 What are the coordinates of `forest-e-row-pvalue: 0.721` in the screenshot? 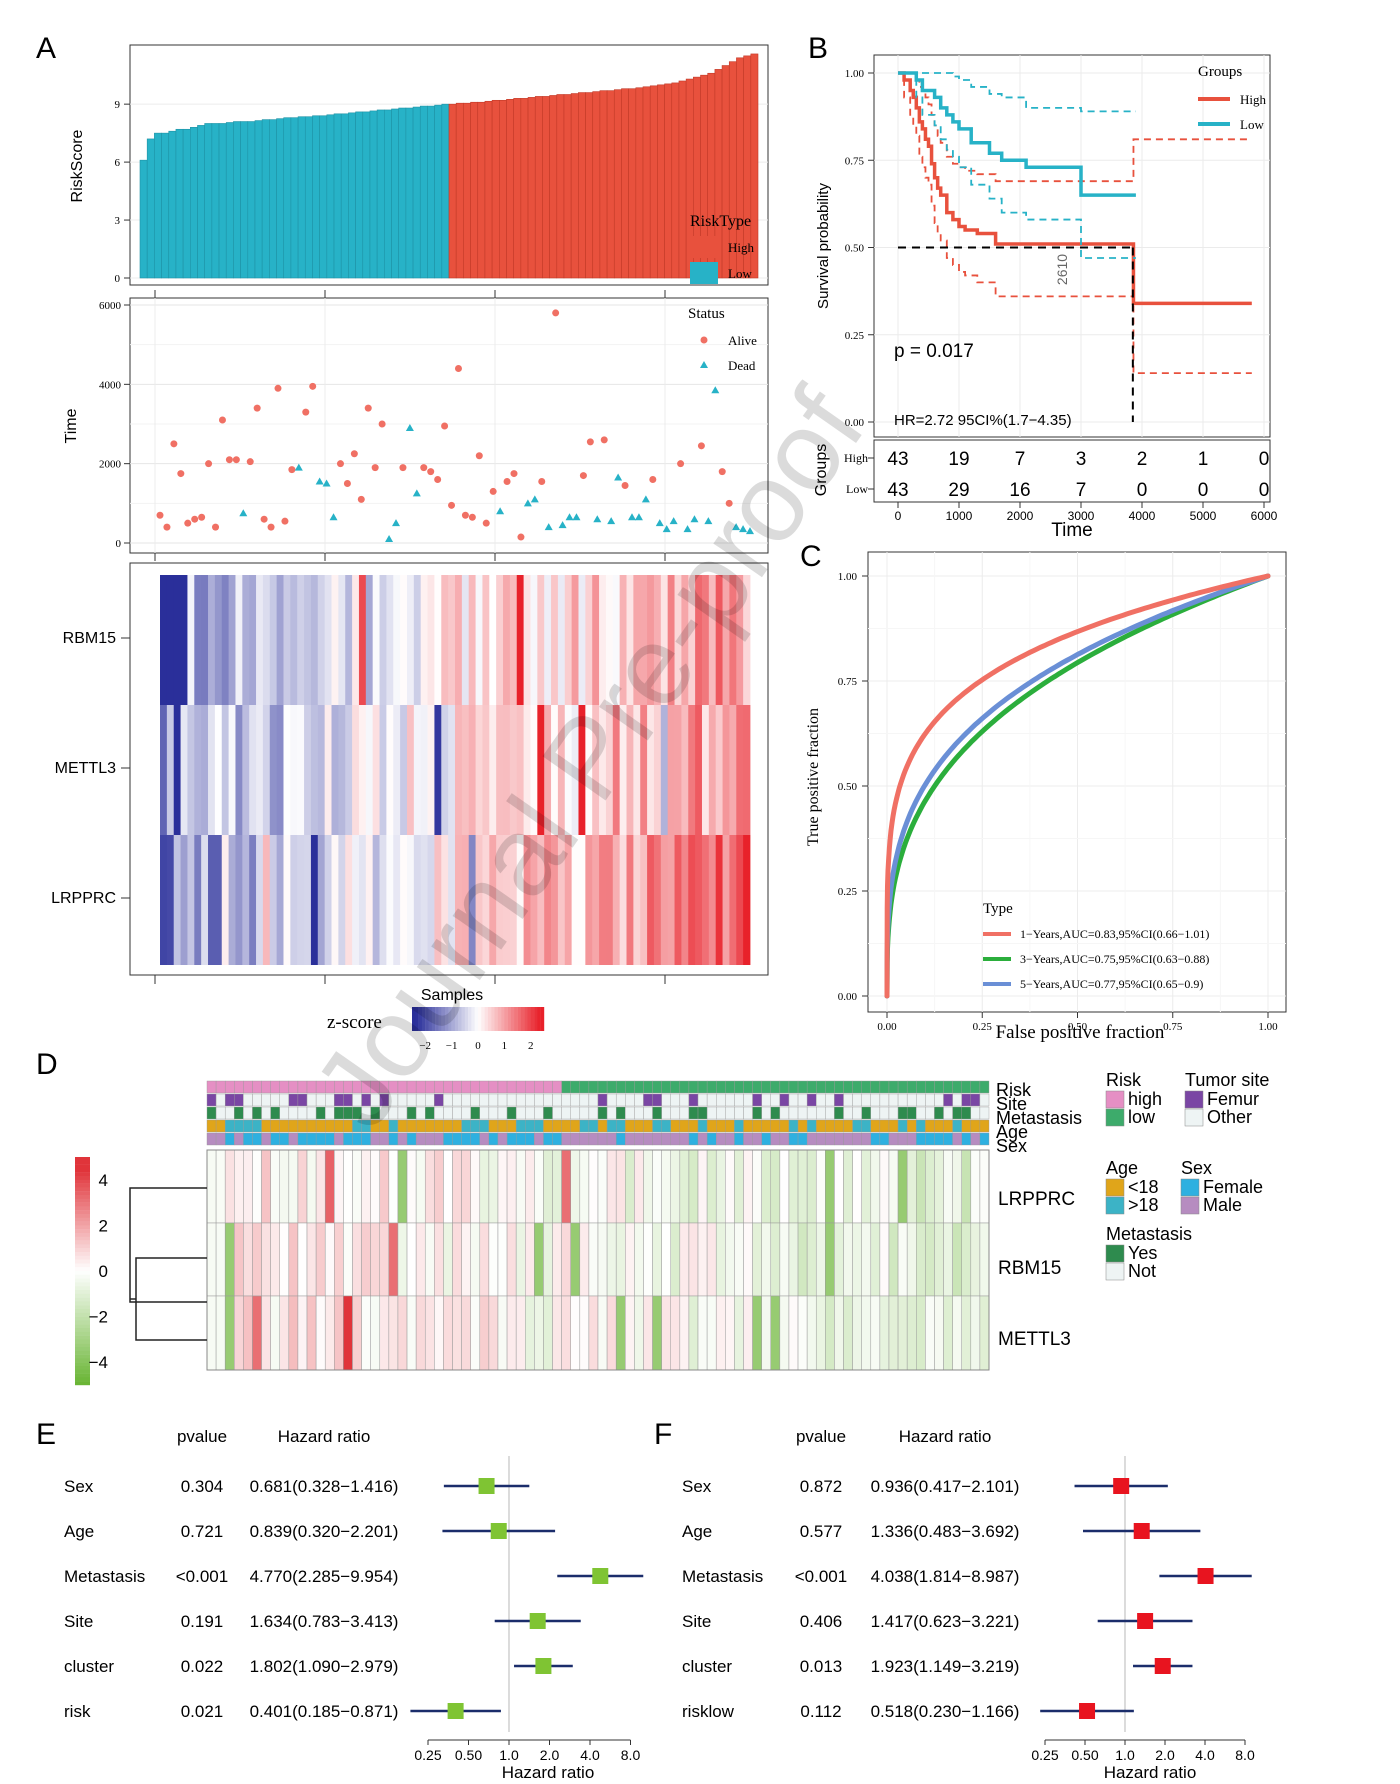 It's located at (202, 1531).